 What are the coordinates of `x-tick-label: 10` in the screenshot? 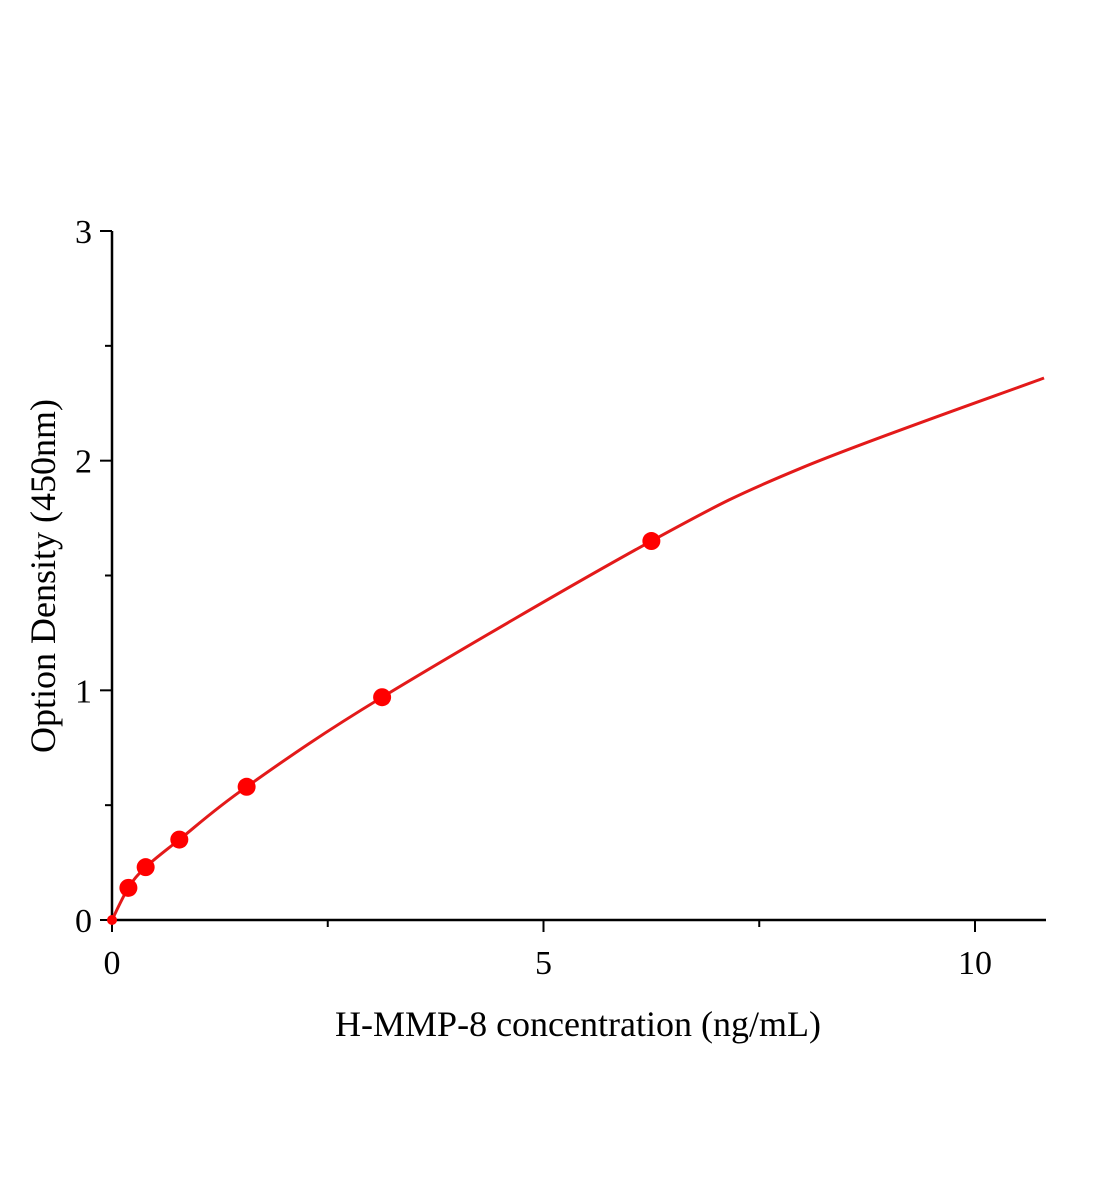 It's located at (975, 963).